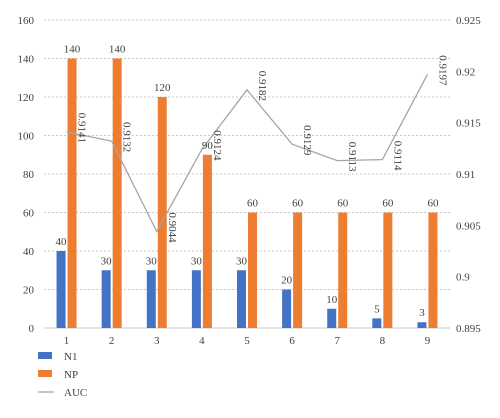 The width and height of the screenshot is (500, 418). I want to click on auc-label: 0.9124, so click(217, 145).